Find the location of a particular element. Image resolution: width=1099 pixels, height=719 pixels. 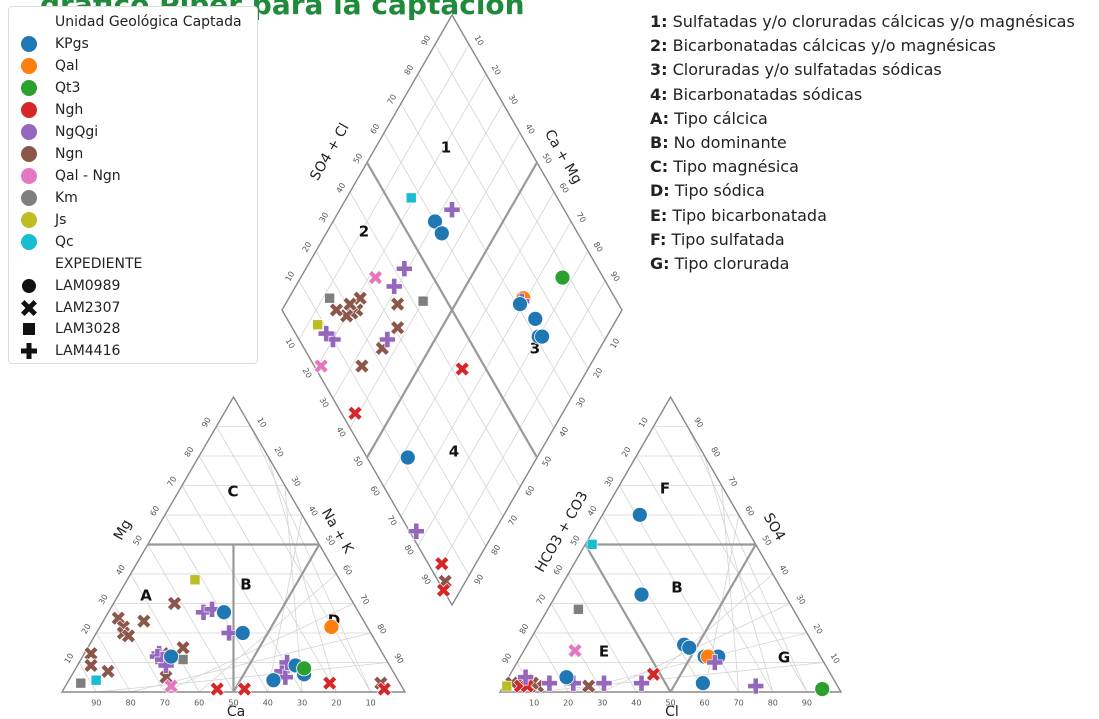

cation-bottom-tick: 10 is located at coordinates (371, 703).